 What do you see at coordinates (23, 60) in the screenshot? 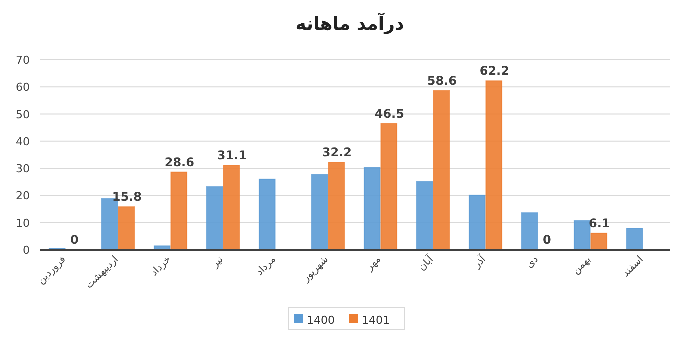
I see `y-tick-label: 70` at bounding box center [23, 60].